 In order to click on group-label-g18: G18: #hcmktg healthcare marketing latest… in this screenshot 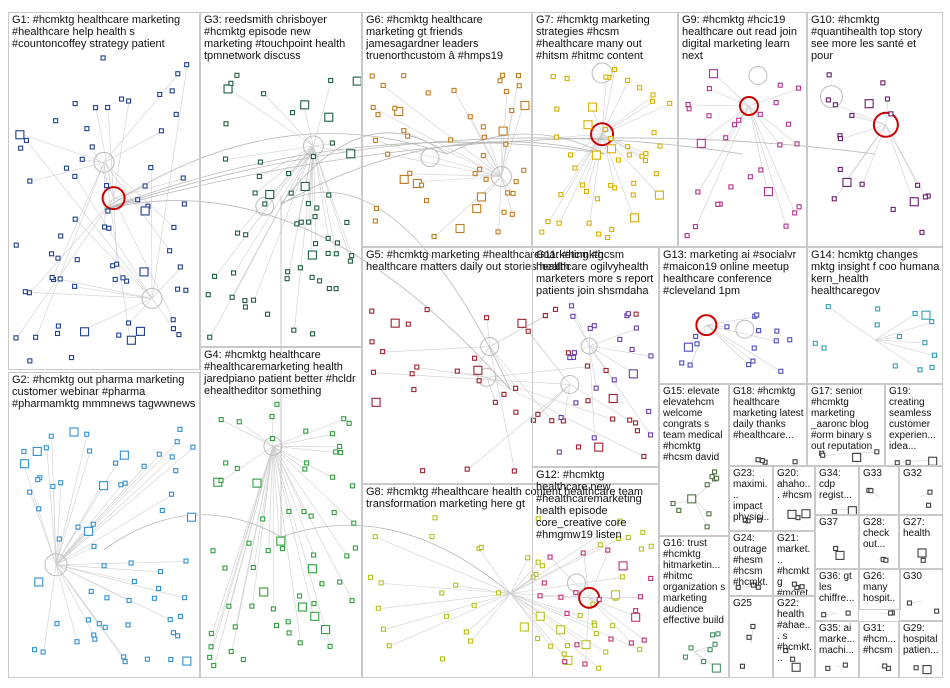, I will do `click(770, 413)`.